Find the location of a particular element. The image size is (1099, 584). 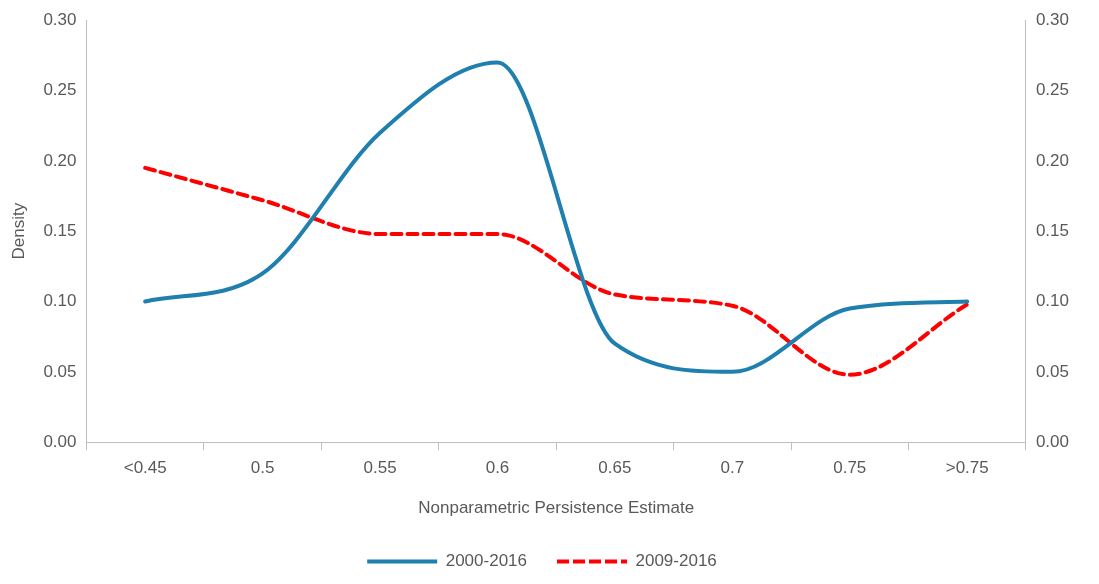

y2-tick-label: 0.00 is located at coordinates (1052, 441).